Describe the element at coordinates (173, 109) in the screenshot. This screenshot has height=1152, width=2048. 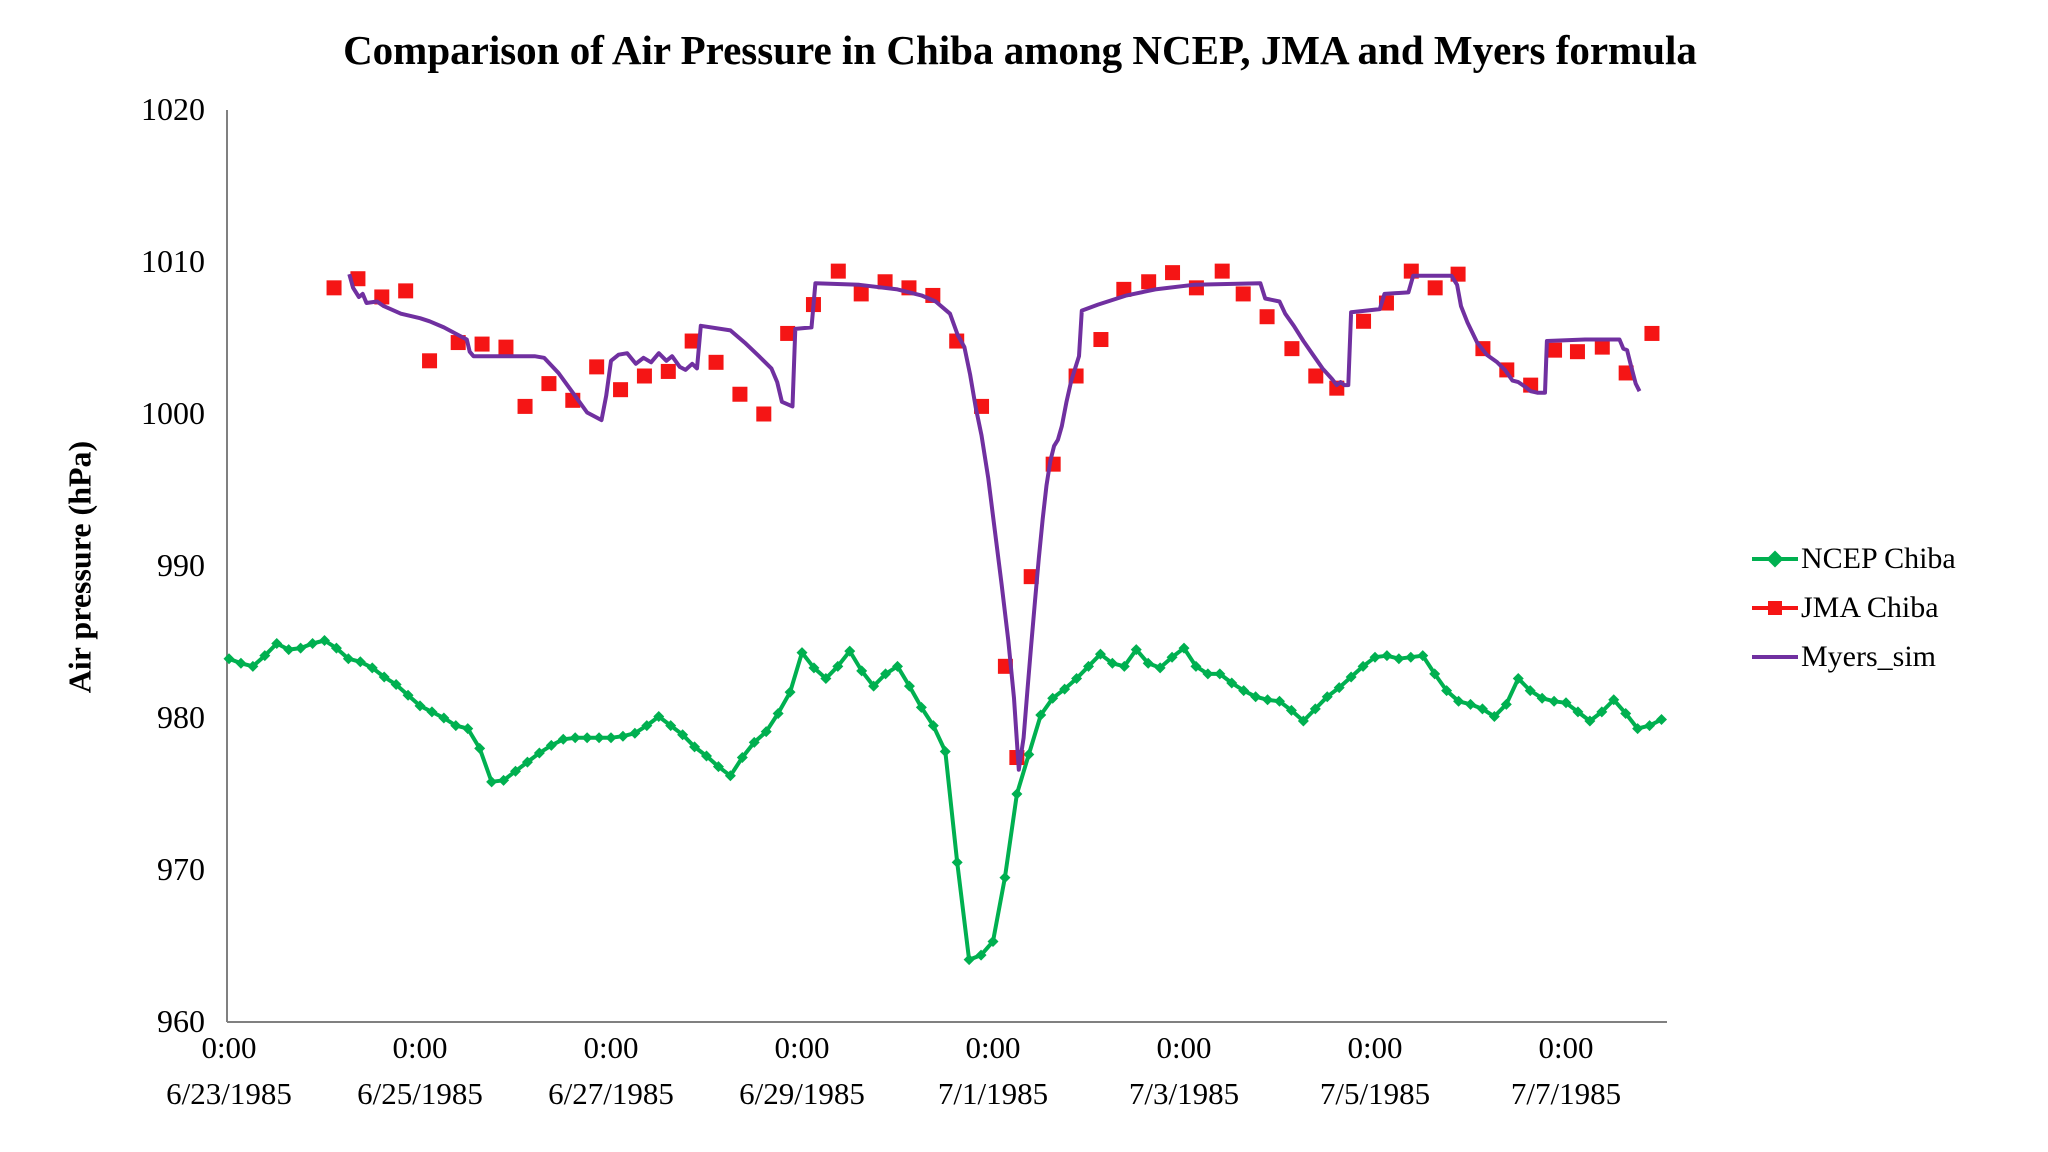
I see `y-tick-label: 1020` at that location.